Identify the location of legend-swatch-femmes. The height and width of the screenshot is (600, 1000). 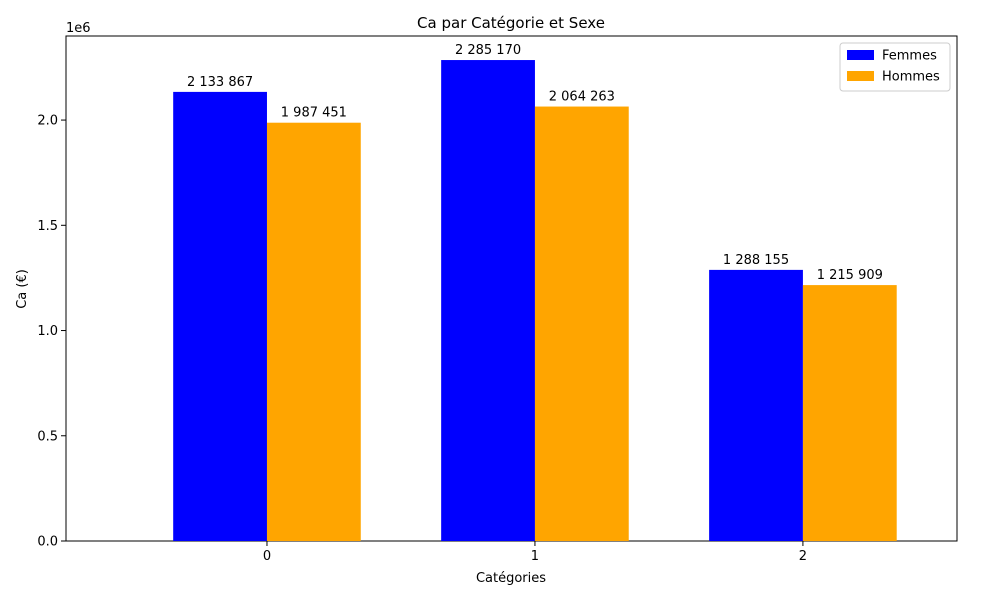
(860, 55).